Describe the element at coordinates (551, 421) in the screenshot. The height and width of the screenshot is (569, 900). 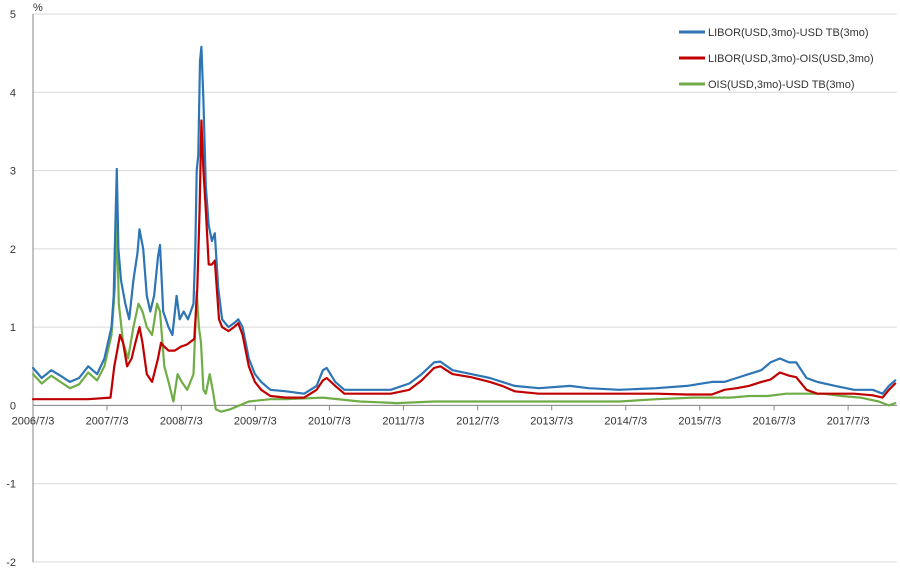
I see `x-tick-label: 2013/7/3` at that location.